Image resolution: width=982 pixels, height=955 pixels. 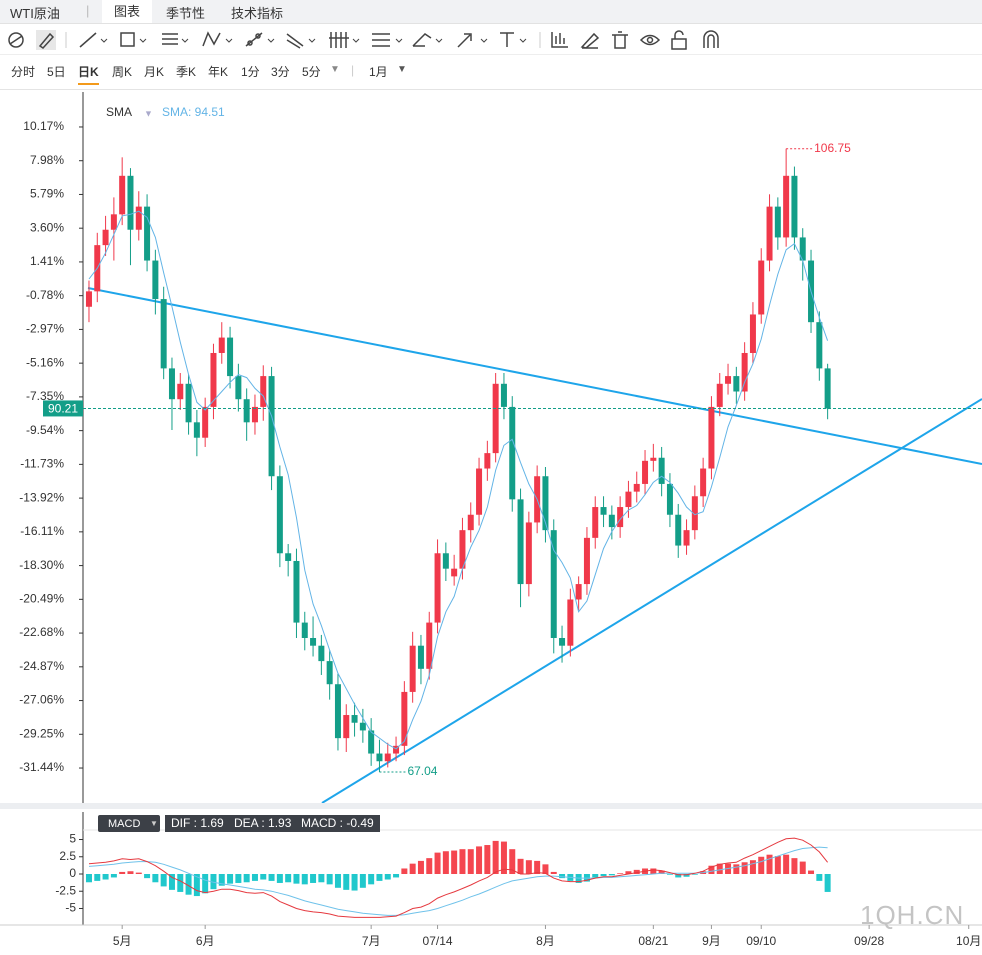 I want to click on x-tick-label: 7月, so click(x=371, y=941).